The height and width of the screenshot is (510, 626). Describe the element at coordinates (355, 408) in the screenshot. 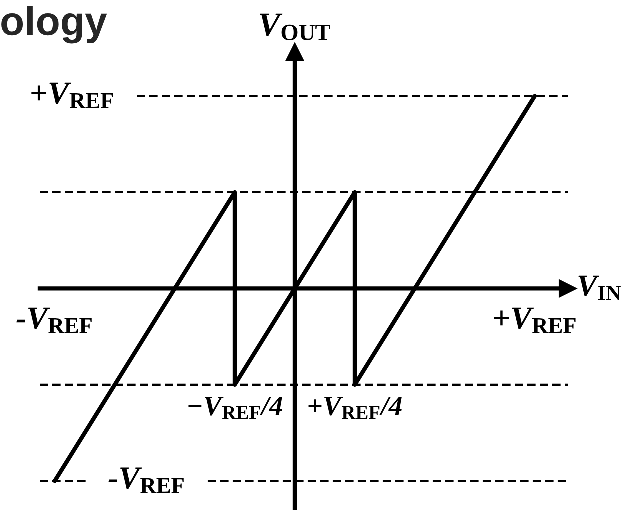

I see `x-tick-label: +V$_{REF}$/4` at that location.